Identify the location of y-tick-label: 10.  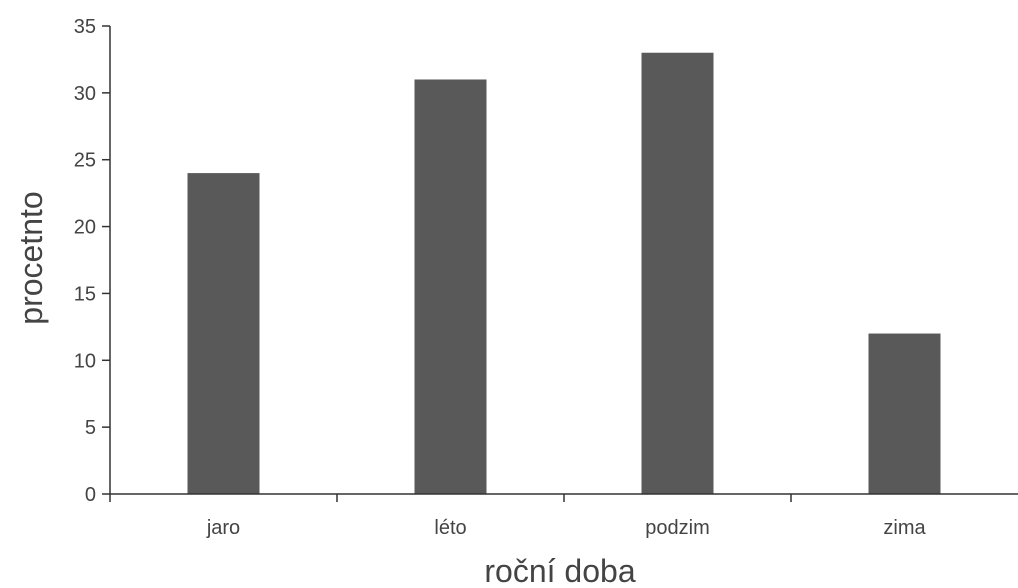
(85, 361).